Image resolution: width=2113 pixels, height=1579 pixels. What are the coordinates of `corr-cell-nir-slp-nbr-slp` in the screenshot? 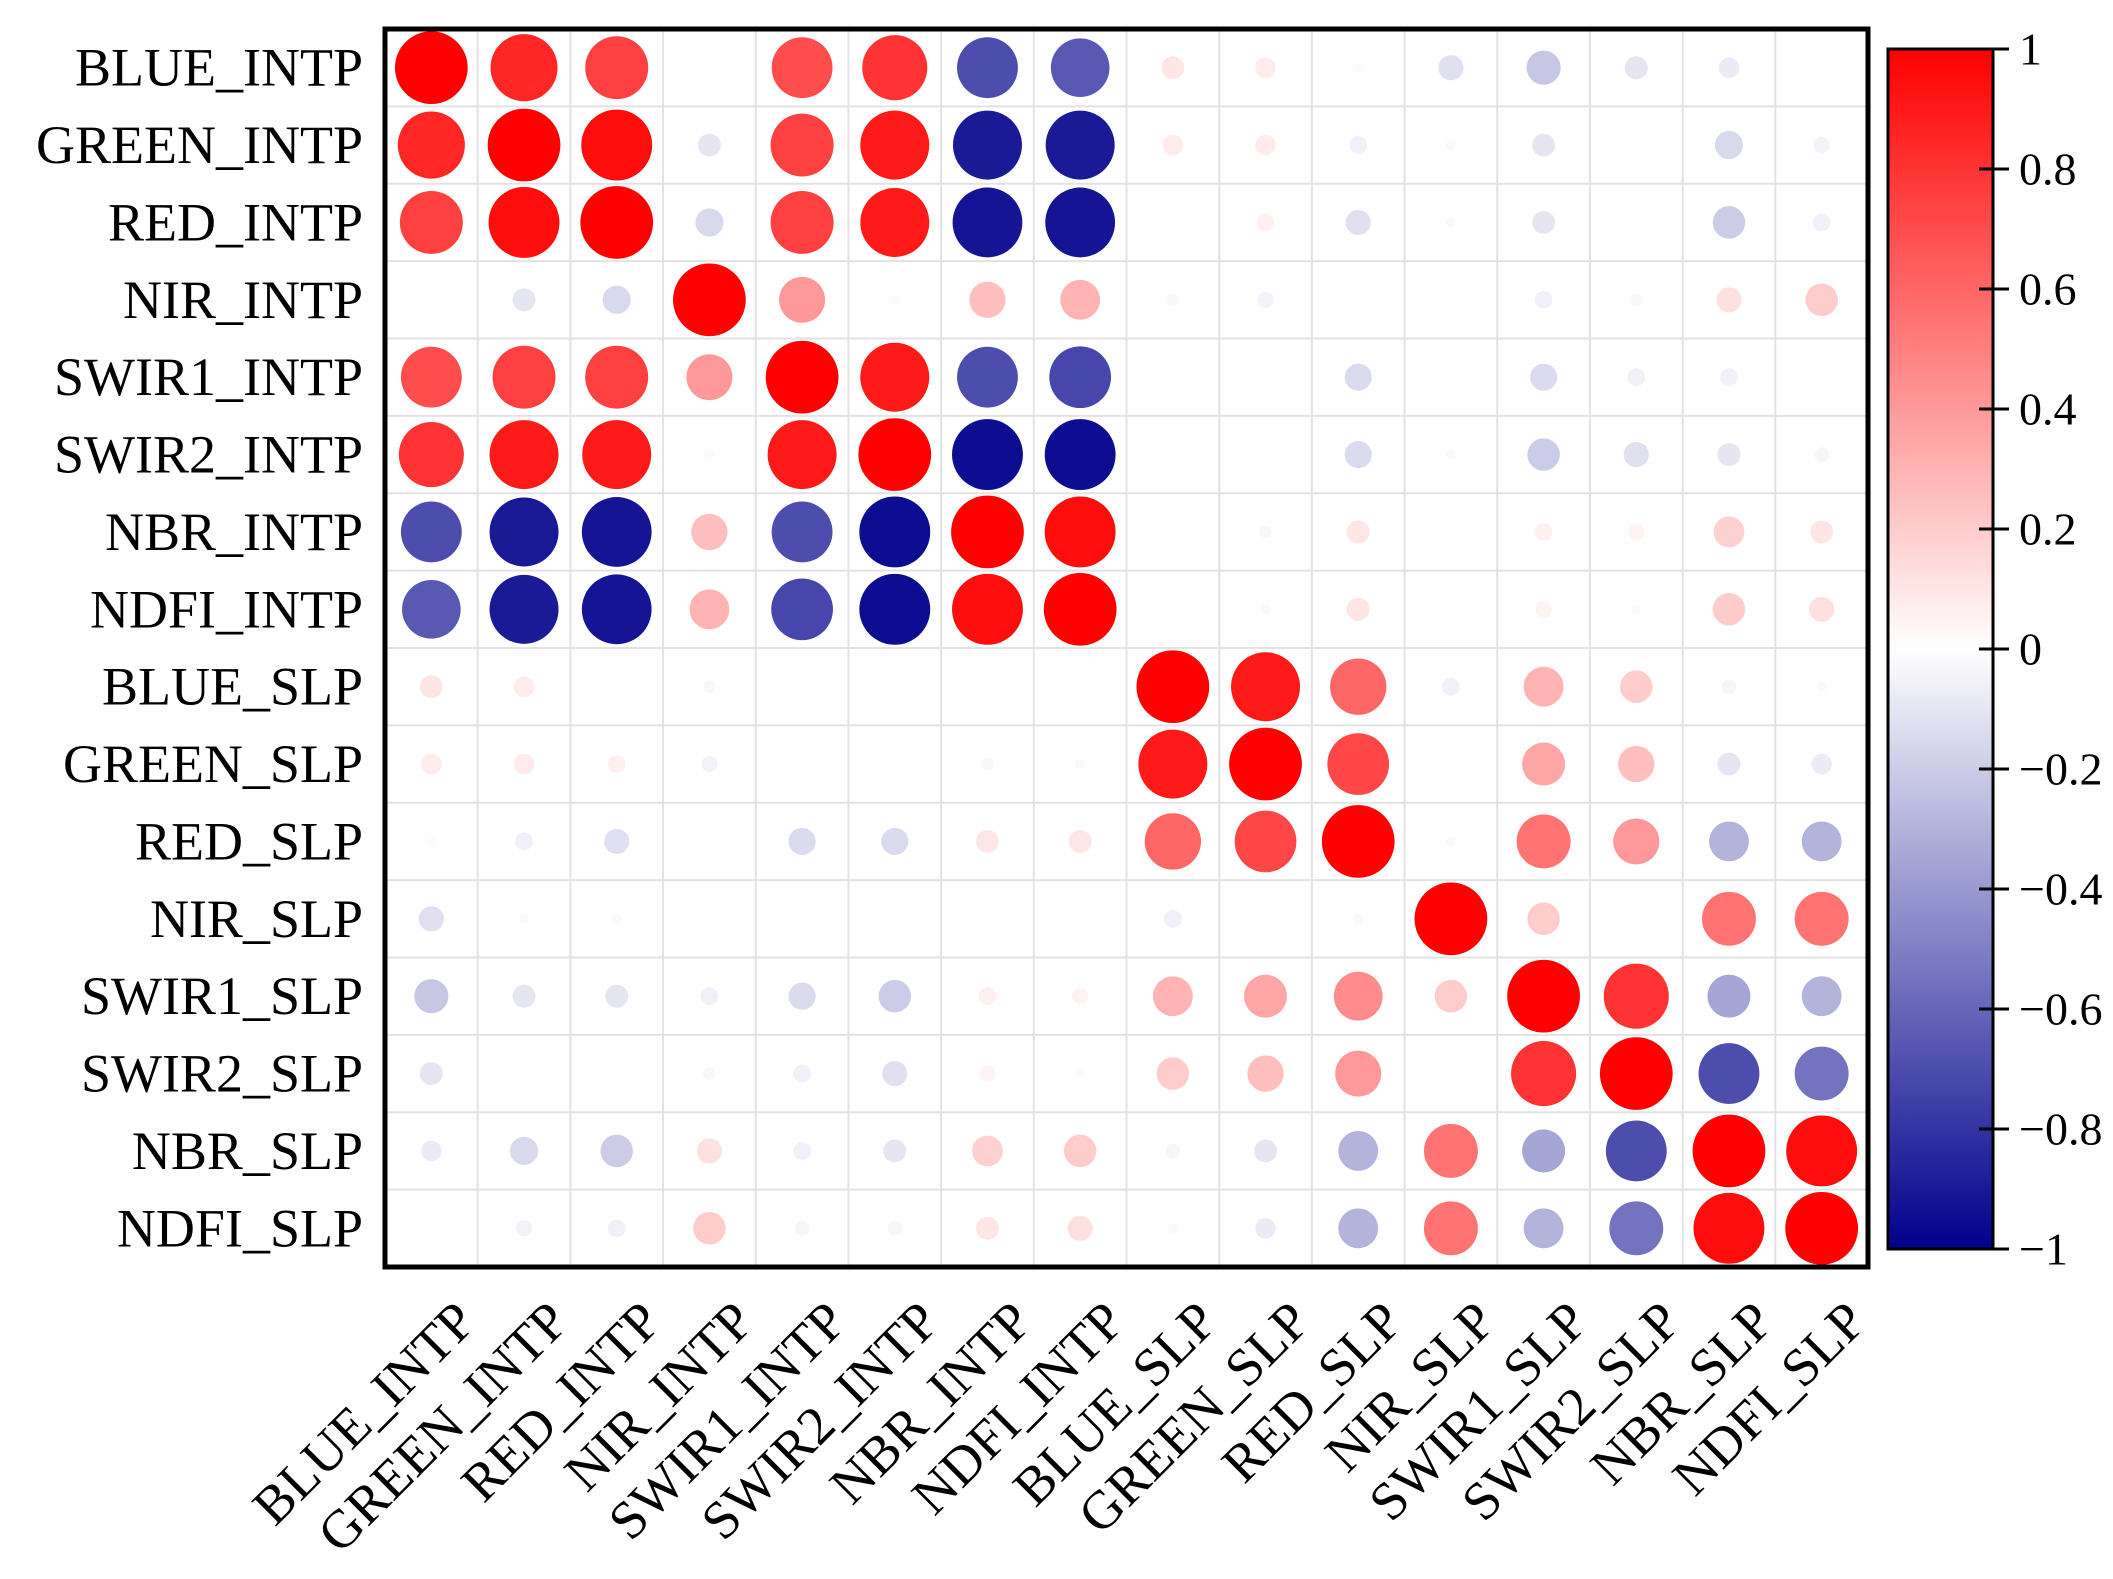 It's located at (1728, 918).